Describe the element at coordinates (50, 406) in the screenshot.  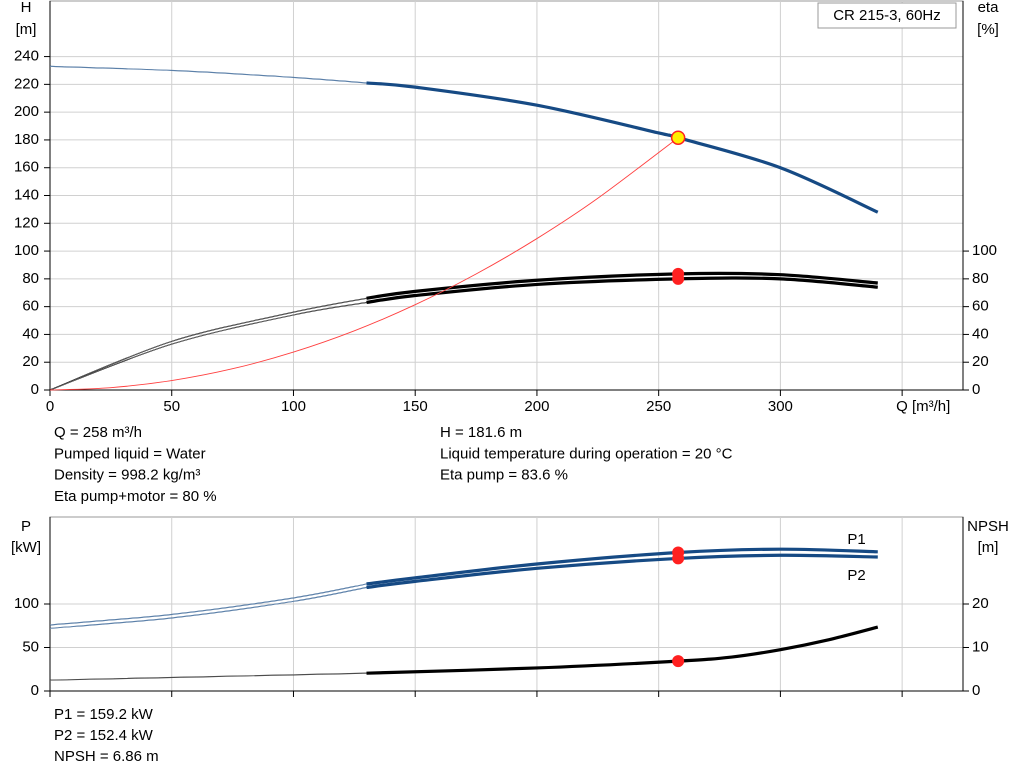
I see `x-tick-label: 0` at that location.